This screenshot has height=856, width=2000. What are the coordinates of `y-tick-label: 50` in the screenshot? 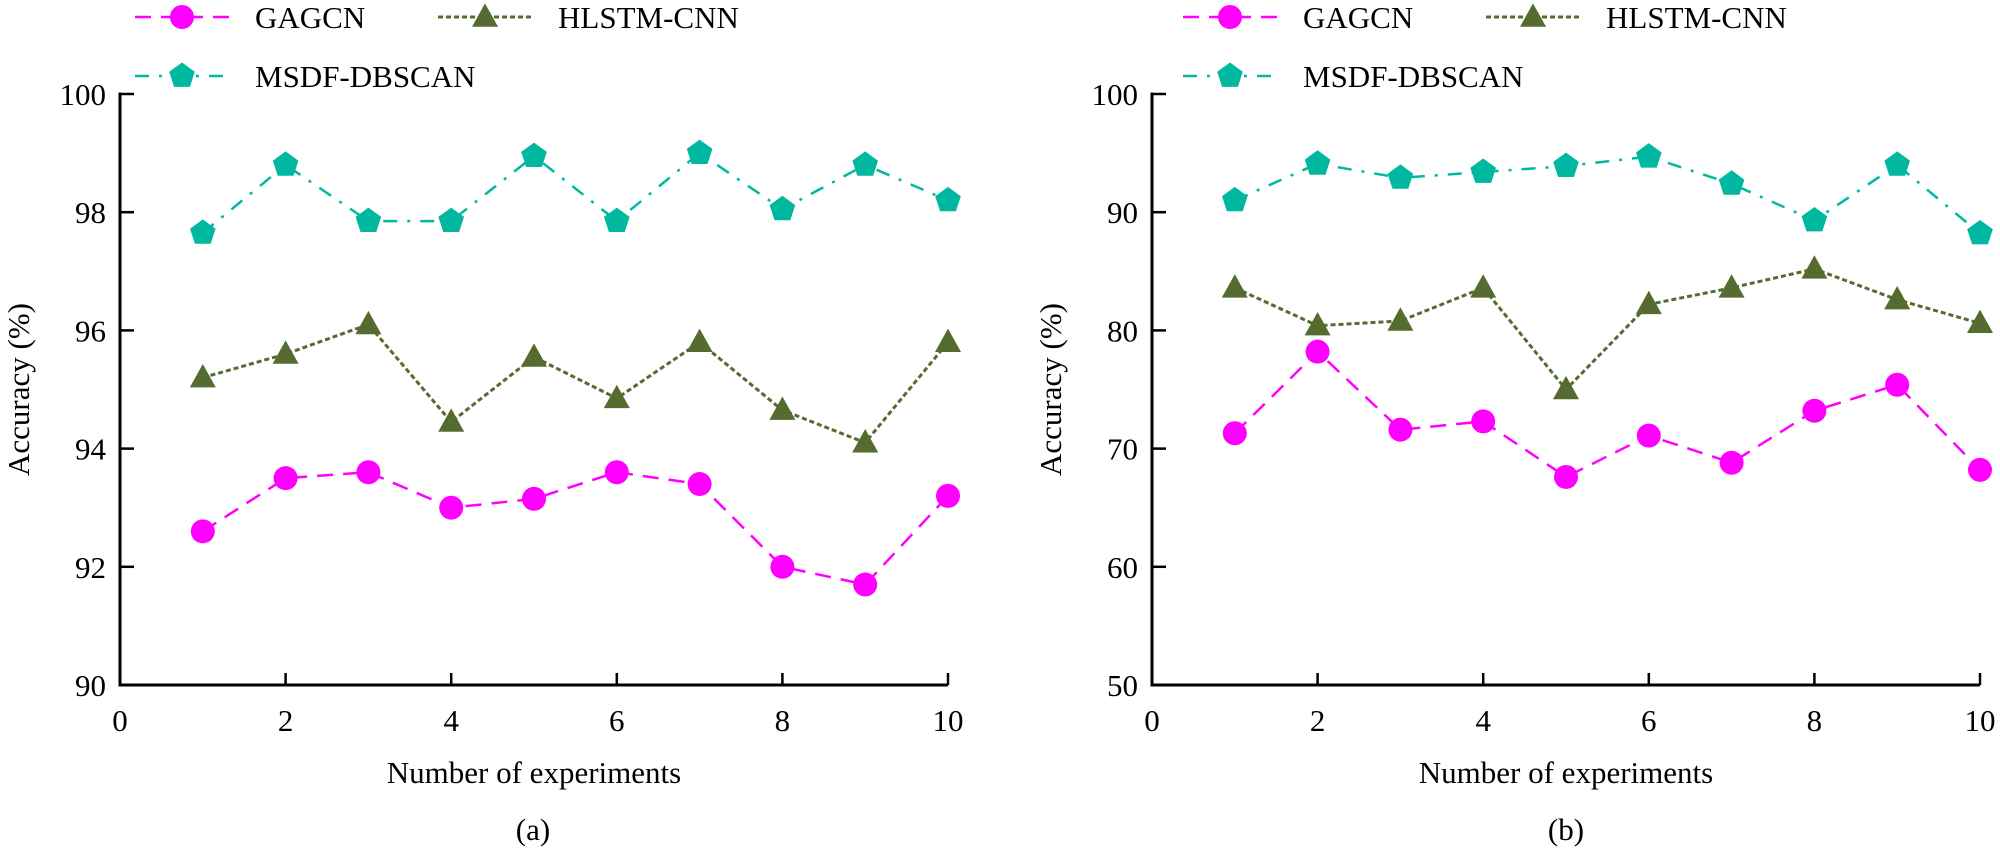 It's located at (1122, 685).